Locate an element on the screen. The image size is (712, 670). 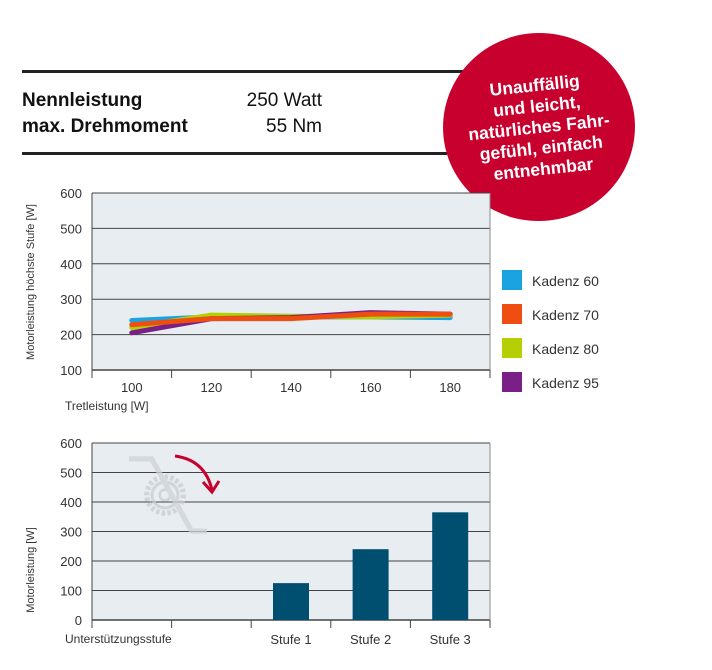
bar-chart-ytick-label: 100 is located at coordinates (71, 591).